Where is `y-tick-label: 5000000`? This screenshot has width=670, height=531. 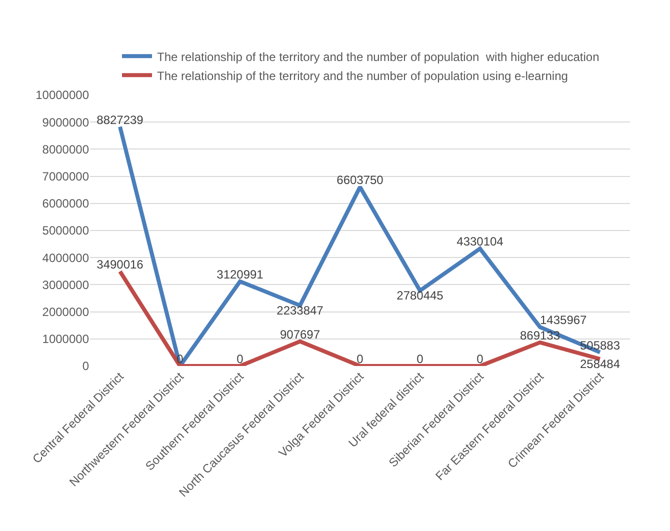
y-tick-label: 5000000 is located at coordinates (66, 231).